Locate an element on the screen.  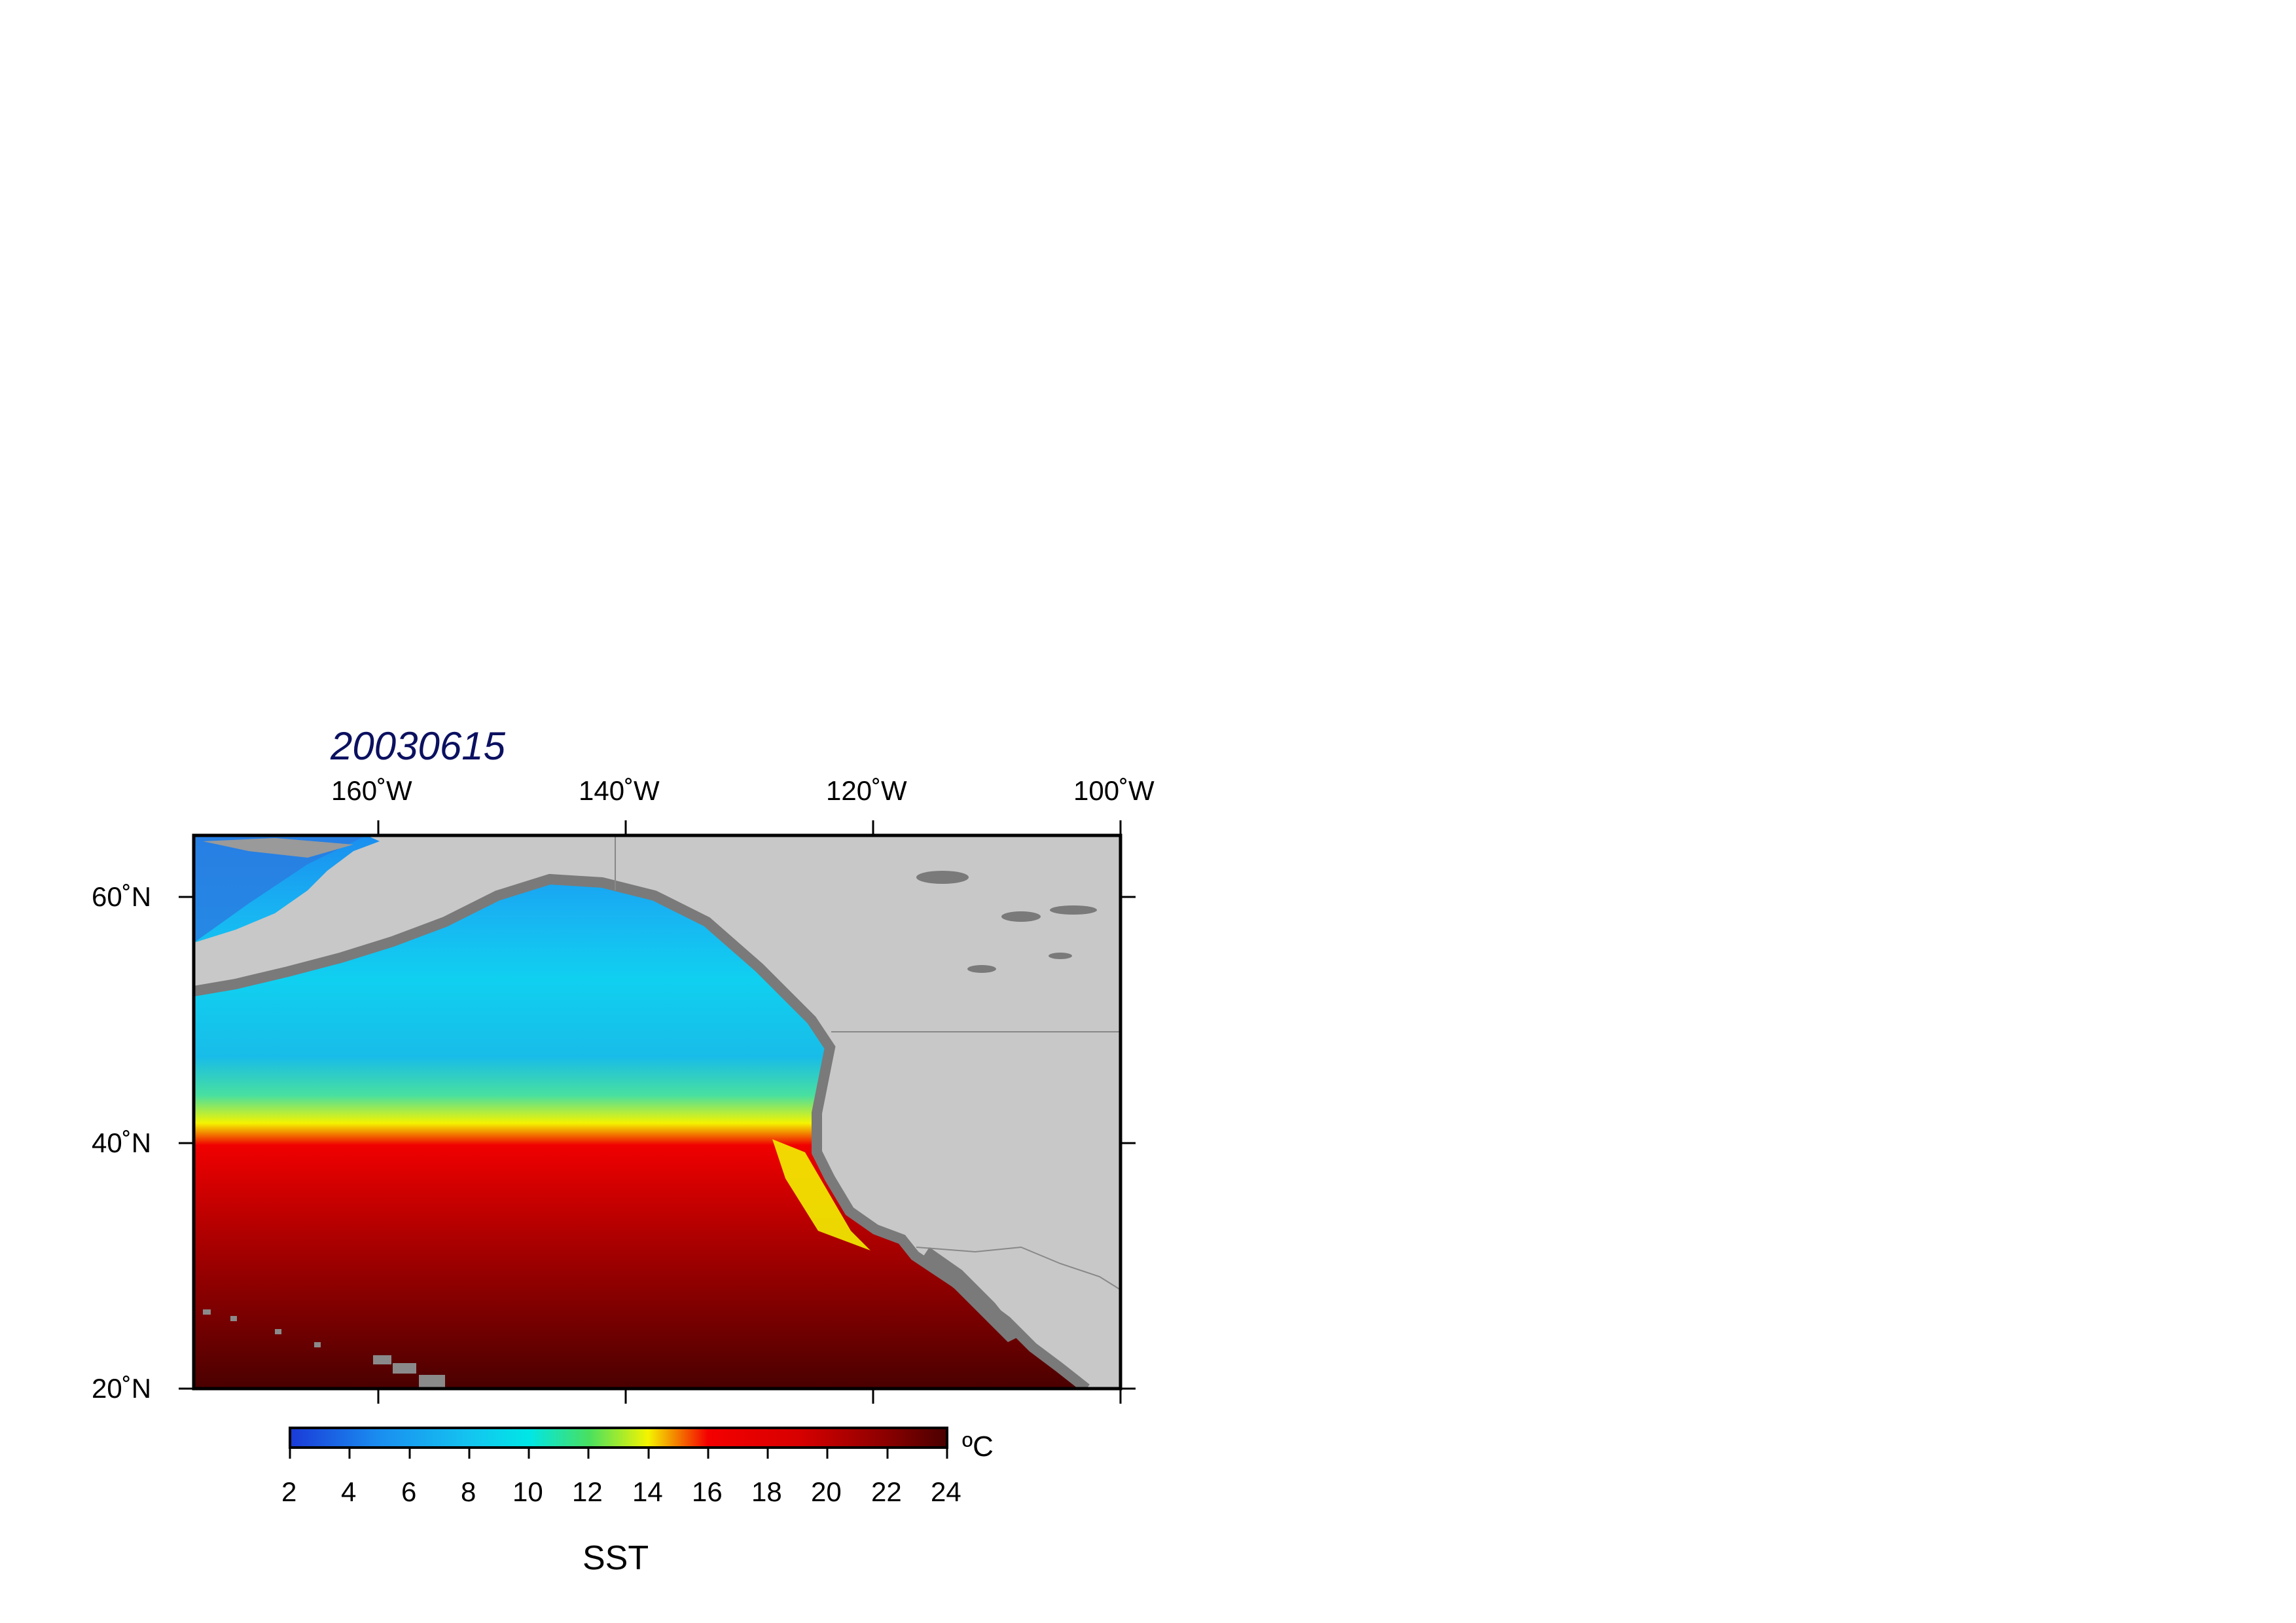
lon-tick-label: 140˚W is located at coordinates (619, 790).